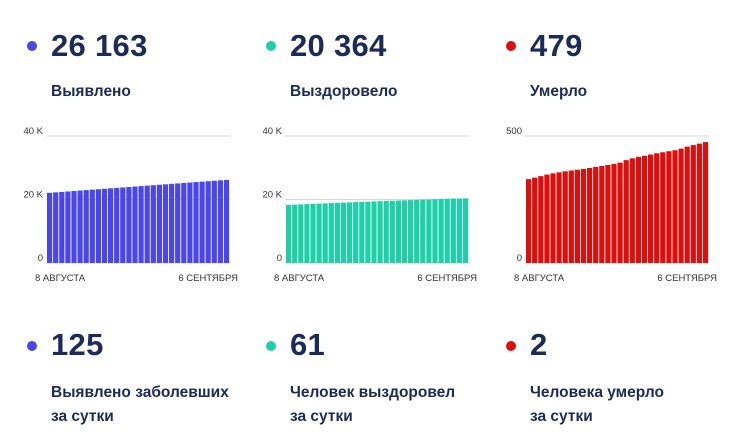 Image resolution: width=745 pixels, height=442 pixels. I want to click on daily-label: Выявлено заболевших за сутки, so click(140, 405).